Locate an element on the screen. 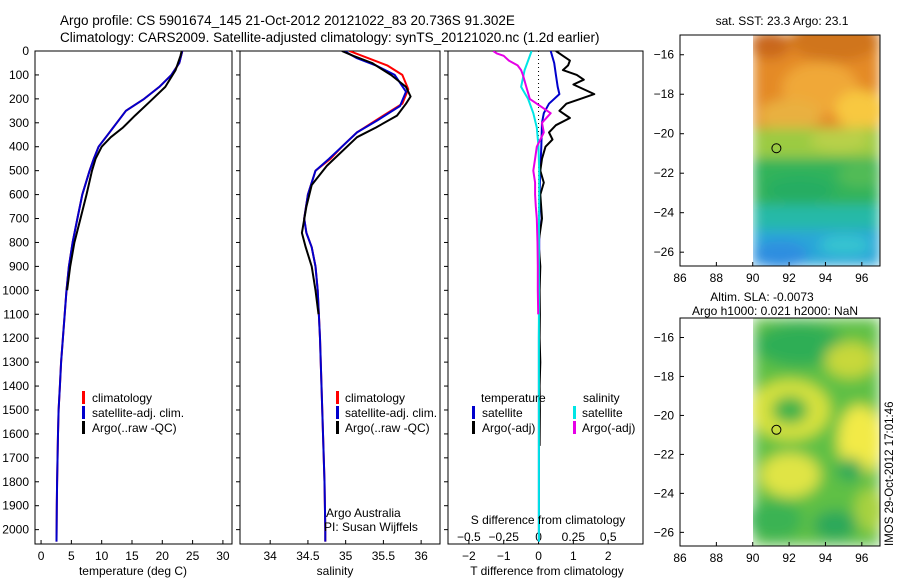 This screenshot has height=580, width=900. depth-tick-label: 500 is located at coordinates (19, 171).